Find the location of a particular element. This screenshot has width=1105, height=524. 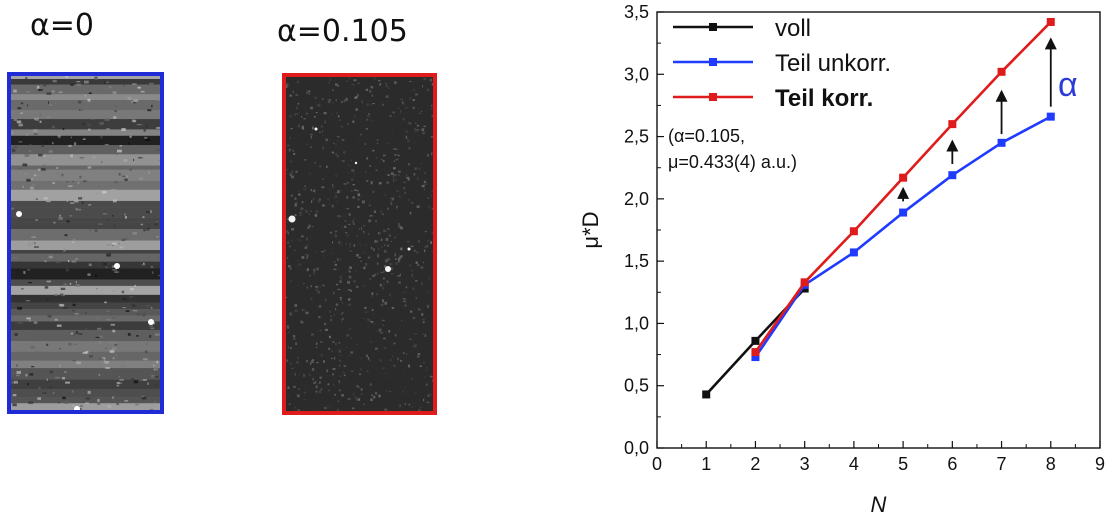

left-image-label: α=0 is located at coordinates (62, 25).